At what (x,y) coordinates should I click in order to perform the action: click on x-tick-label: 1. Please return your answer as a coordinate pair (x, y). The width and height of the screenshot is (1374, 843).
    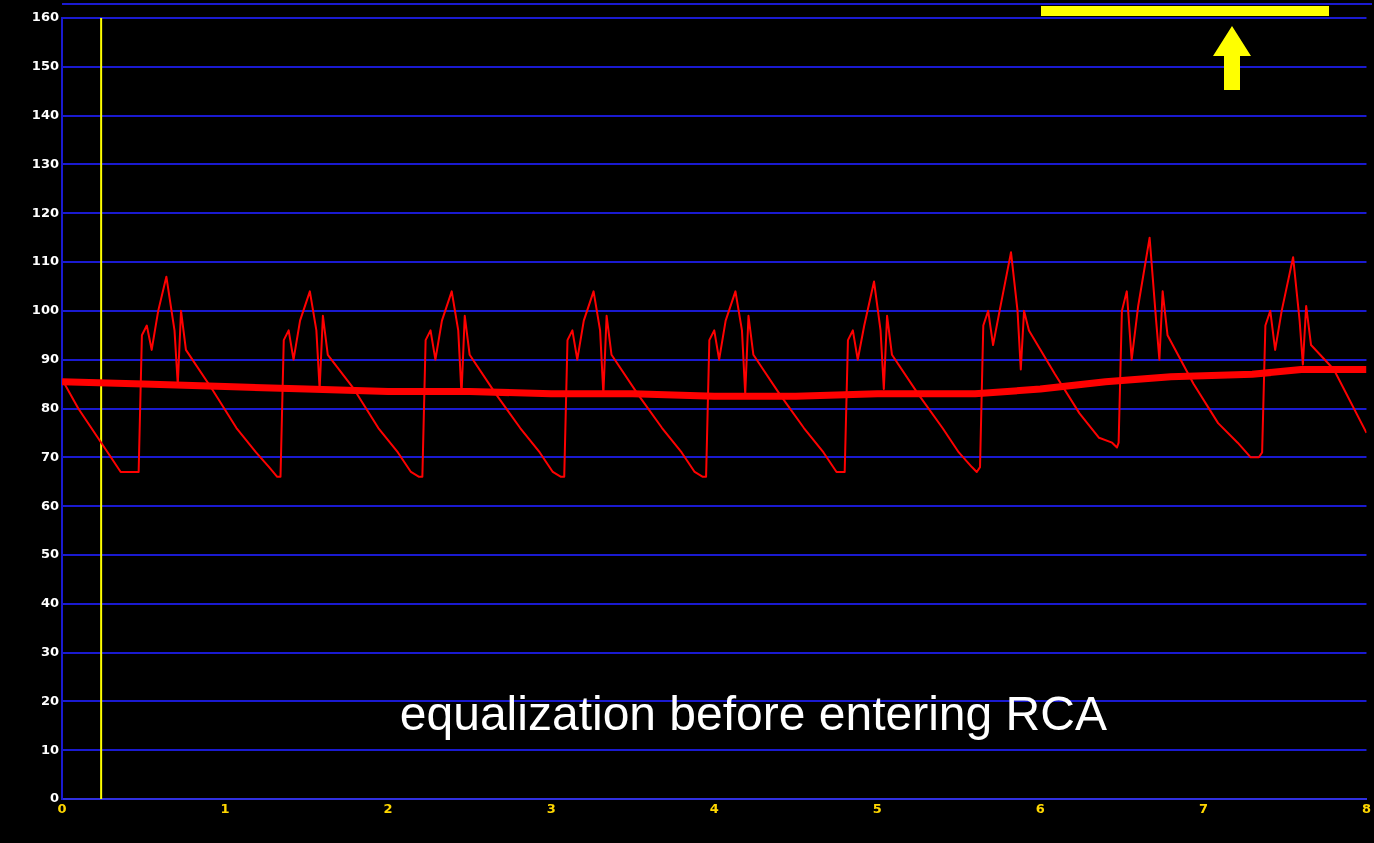
    Looking at the image, I should click on (225, 809).